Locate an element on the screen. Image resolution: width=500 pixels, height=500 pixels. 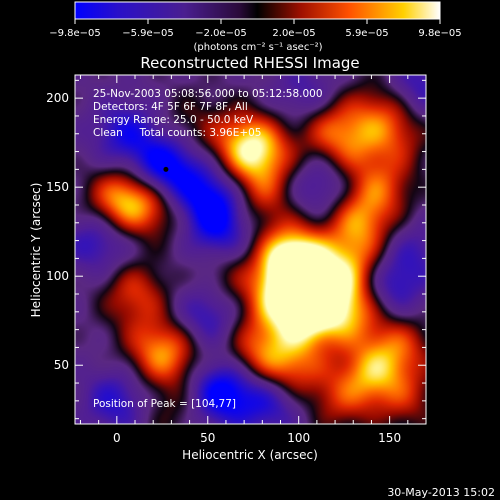
colorbar-units-label: (photons cm⁻² s⁻¹ asec⁻²) is located at coordinates (257, 47).